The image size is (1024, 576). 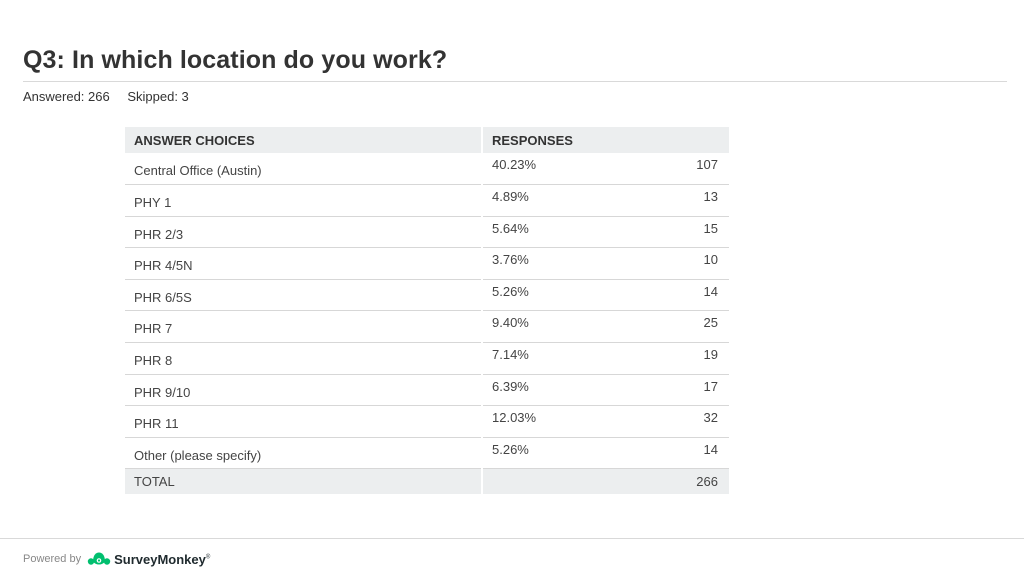 I want to click on header-responses: RESPONSES, so click(x=605, y=140).